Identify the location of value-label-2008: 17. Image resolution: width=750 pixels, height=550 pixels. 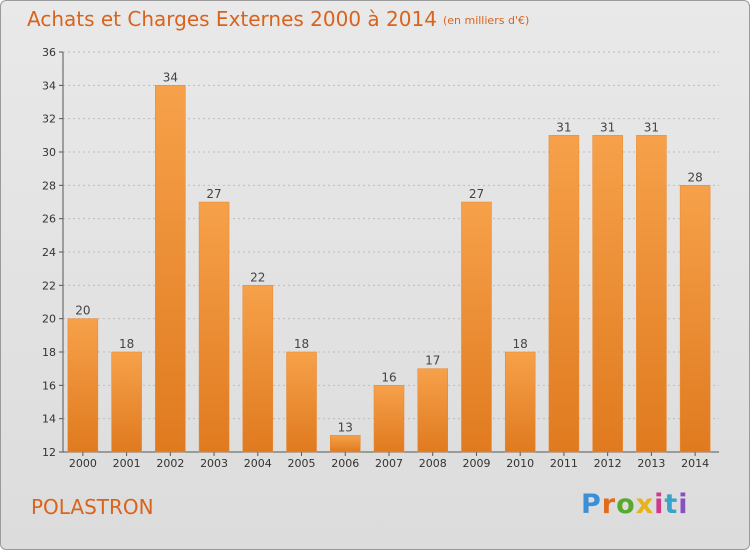
(432, 361).